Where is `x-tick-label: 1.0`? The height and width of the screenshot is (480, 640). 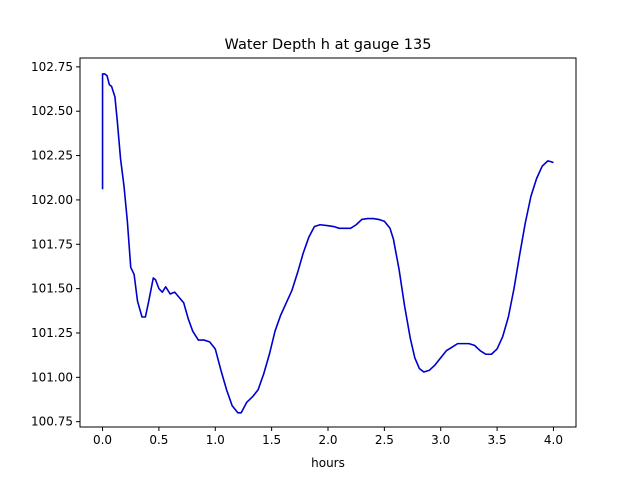 x-tick-label: 1.0 is located at coordinates (215, 440).